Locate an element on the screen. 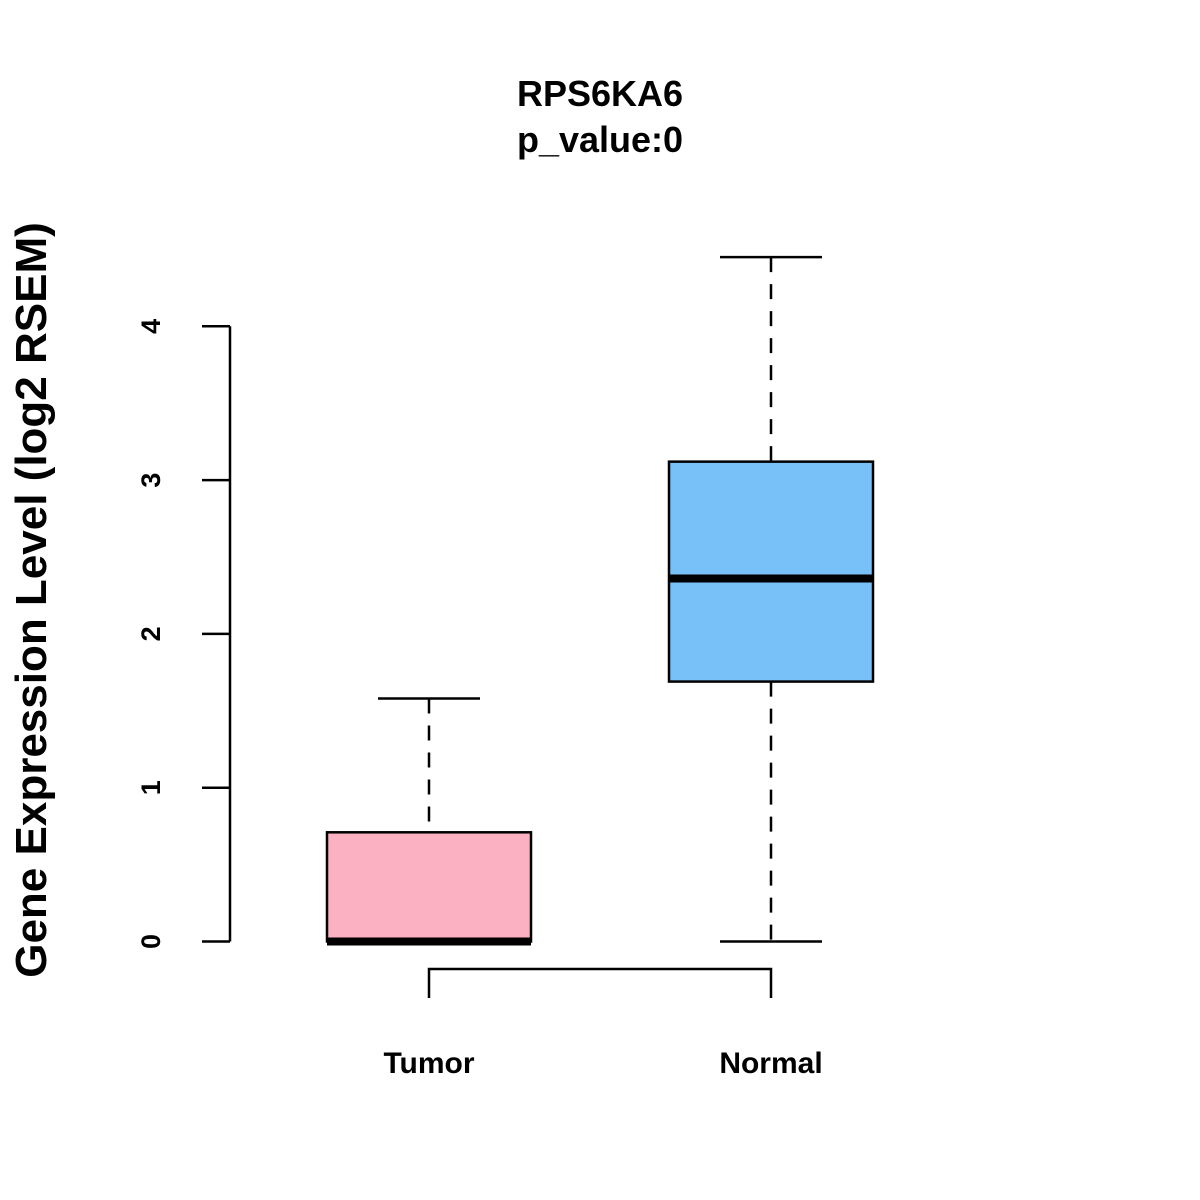 This screenshot has width=1200, height=1200. box-normal is located at coordinates (771, 599).